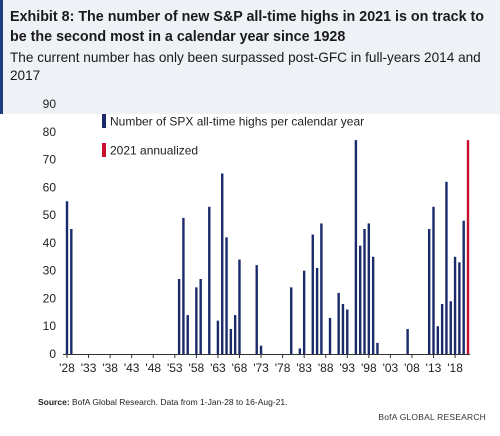 This screenshot has width=500, height=436. Describe the element at coordinates (50, 215) in the screenshot. I see `y-tick-label: 50` at that location.